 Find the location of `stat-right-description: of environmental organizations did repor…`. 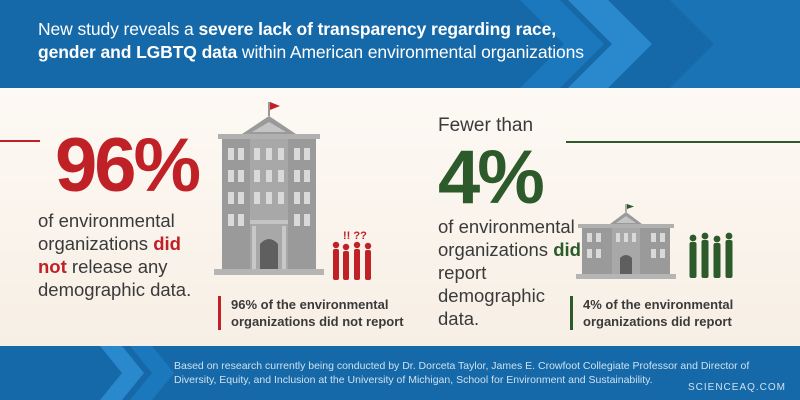

stat-right-description: of environmental organizations did repor… is located at coordinates (509, 272).